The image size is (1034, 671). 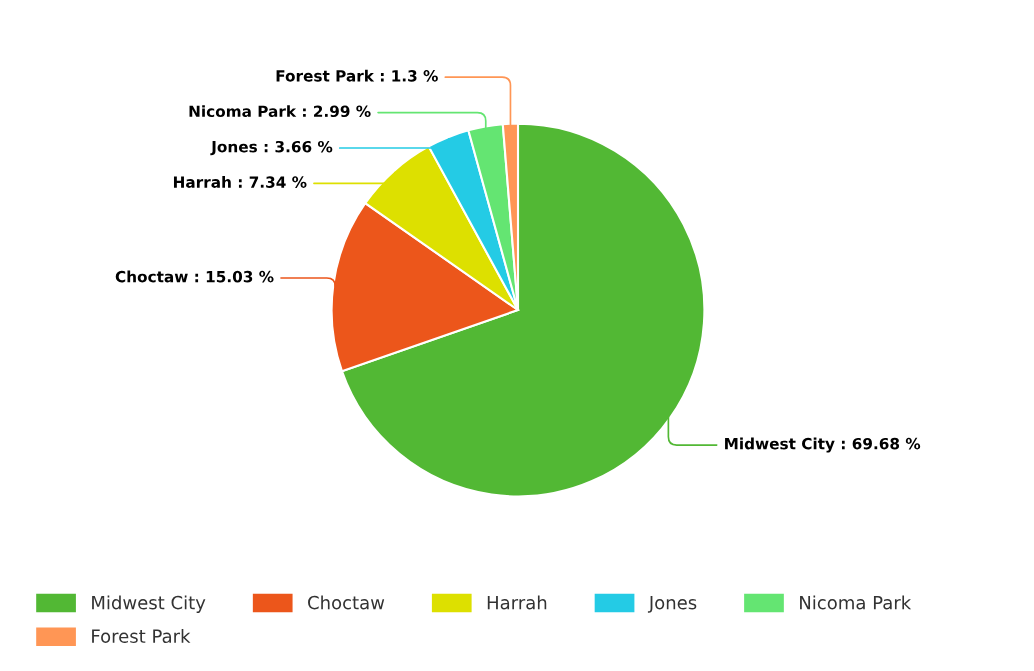 I want to click on legend-label: Harrah, so click(x=517, y=602).